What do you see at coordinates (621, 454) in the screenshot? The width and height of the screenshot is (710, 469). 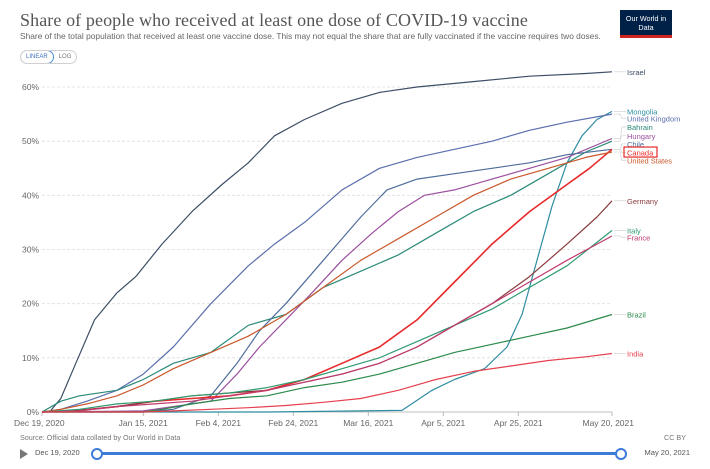 I see `timeline-end-handle` at bounding box center [621, 454].